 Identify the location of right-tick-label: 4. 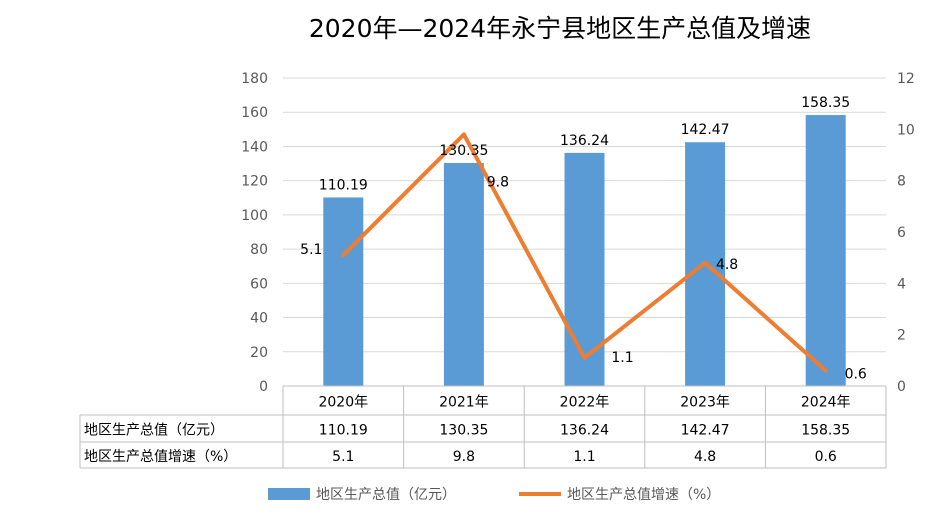
(901, 284).